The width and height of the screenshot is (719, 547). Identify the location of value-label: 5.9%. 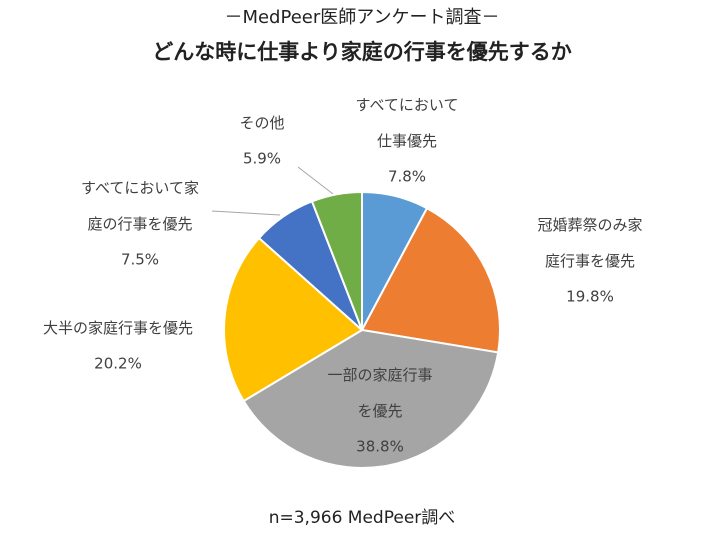
(262, 159).